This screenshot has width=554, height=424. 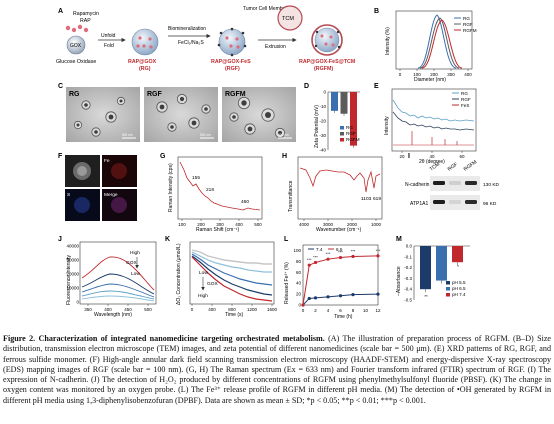 What do you see at coordinates (145, 42) in the screenshot?
I see `rg-nanoparticle-icon` at bounding box center [145, 42].